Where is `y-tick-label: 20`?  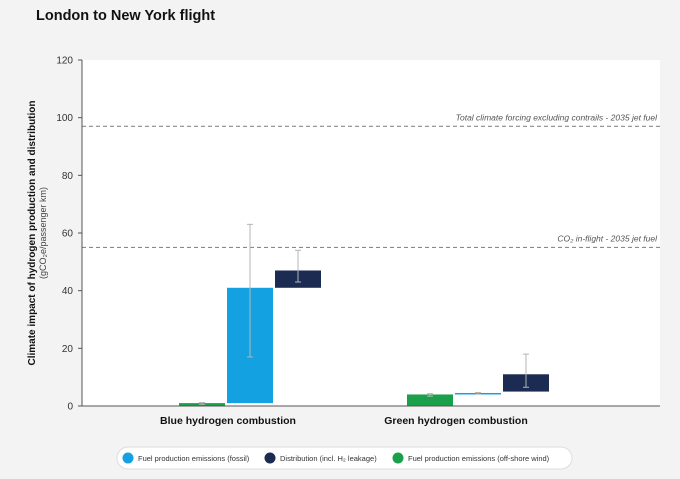
y-tick-label: 20 is located at coordinates (68, 349).